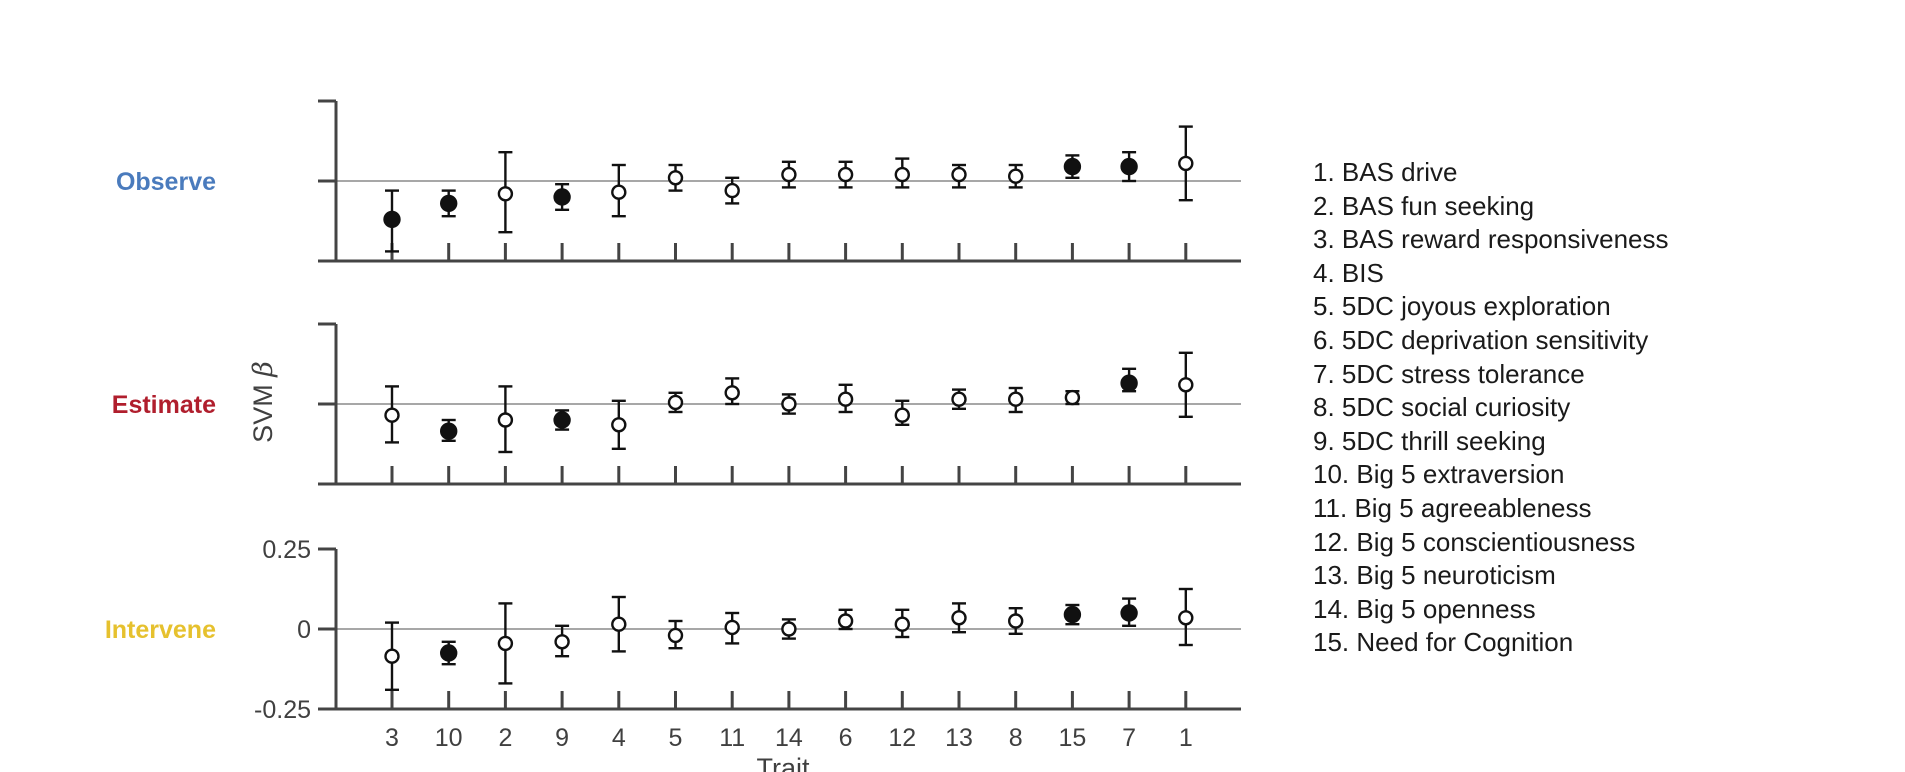  What do you see at coordinates (392, 738) in the screenshot?
I see `x-tick-label-3: 3` at bounding box center [392, 738].